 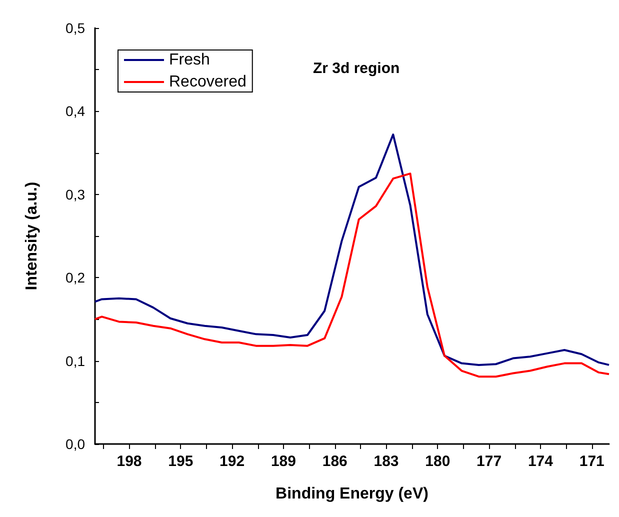 What do you see at coordinates (356, 68) in the screenshot?
I see `text: Zr 3d region` at bounding box center [356, 68].